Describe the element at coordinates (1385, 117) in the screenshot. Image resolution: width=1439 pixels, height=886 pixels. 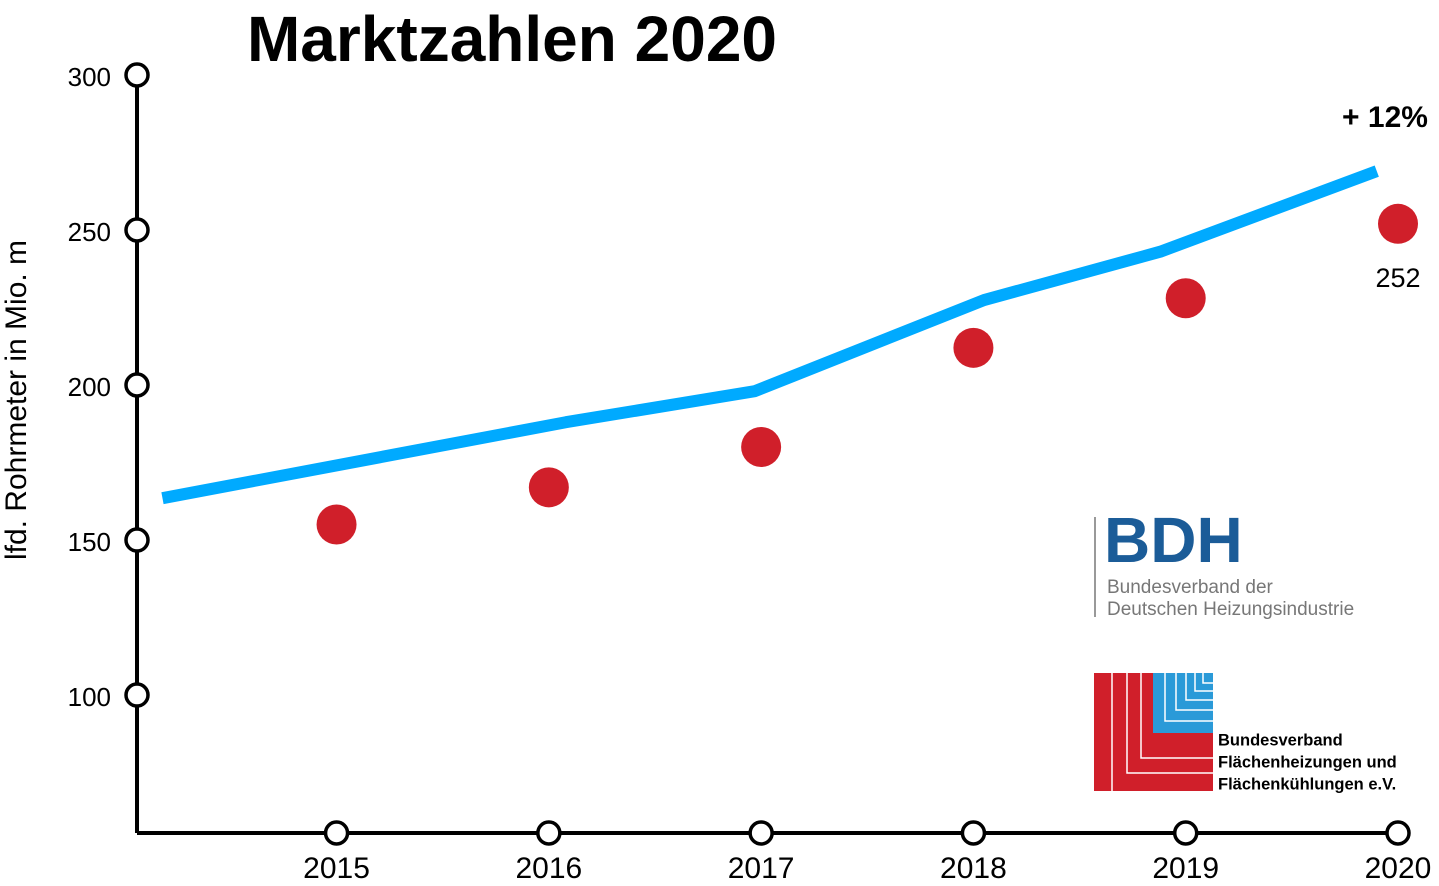
I see `annotation: + 12%` at that location.